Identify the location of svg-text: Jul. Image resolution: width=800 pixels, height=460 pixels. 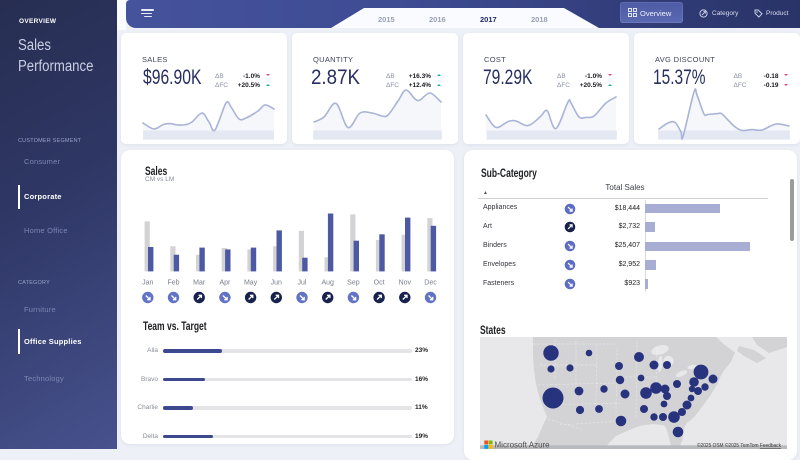
(302, 283).